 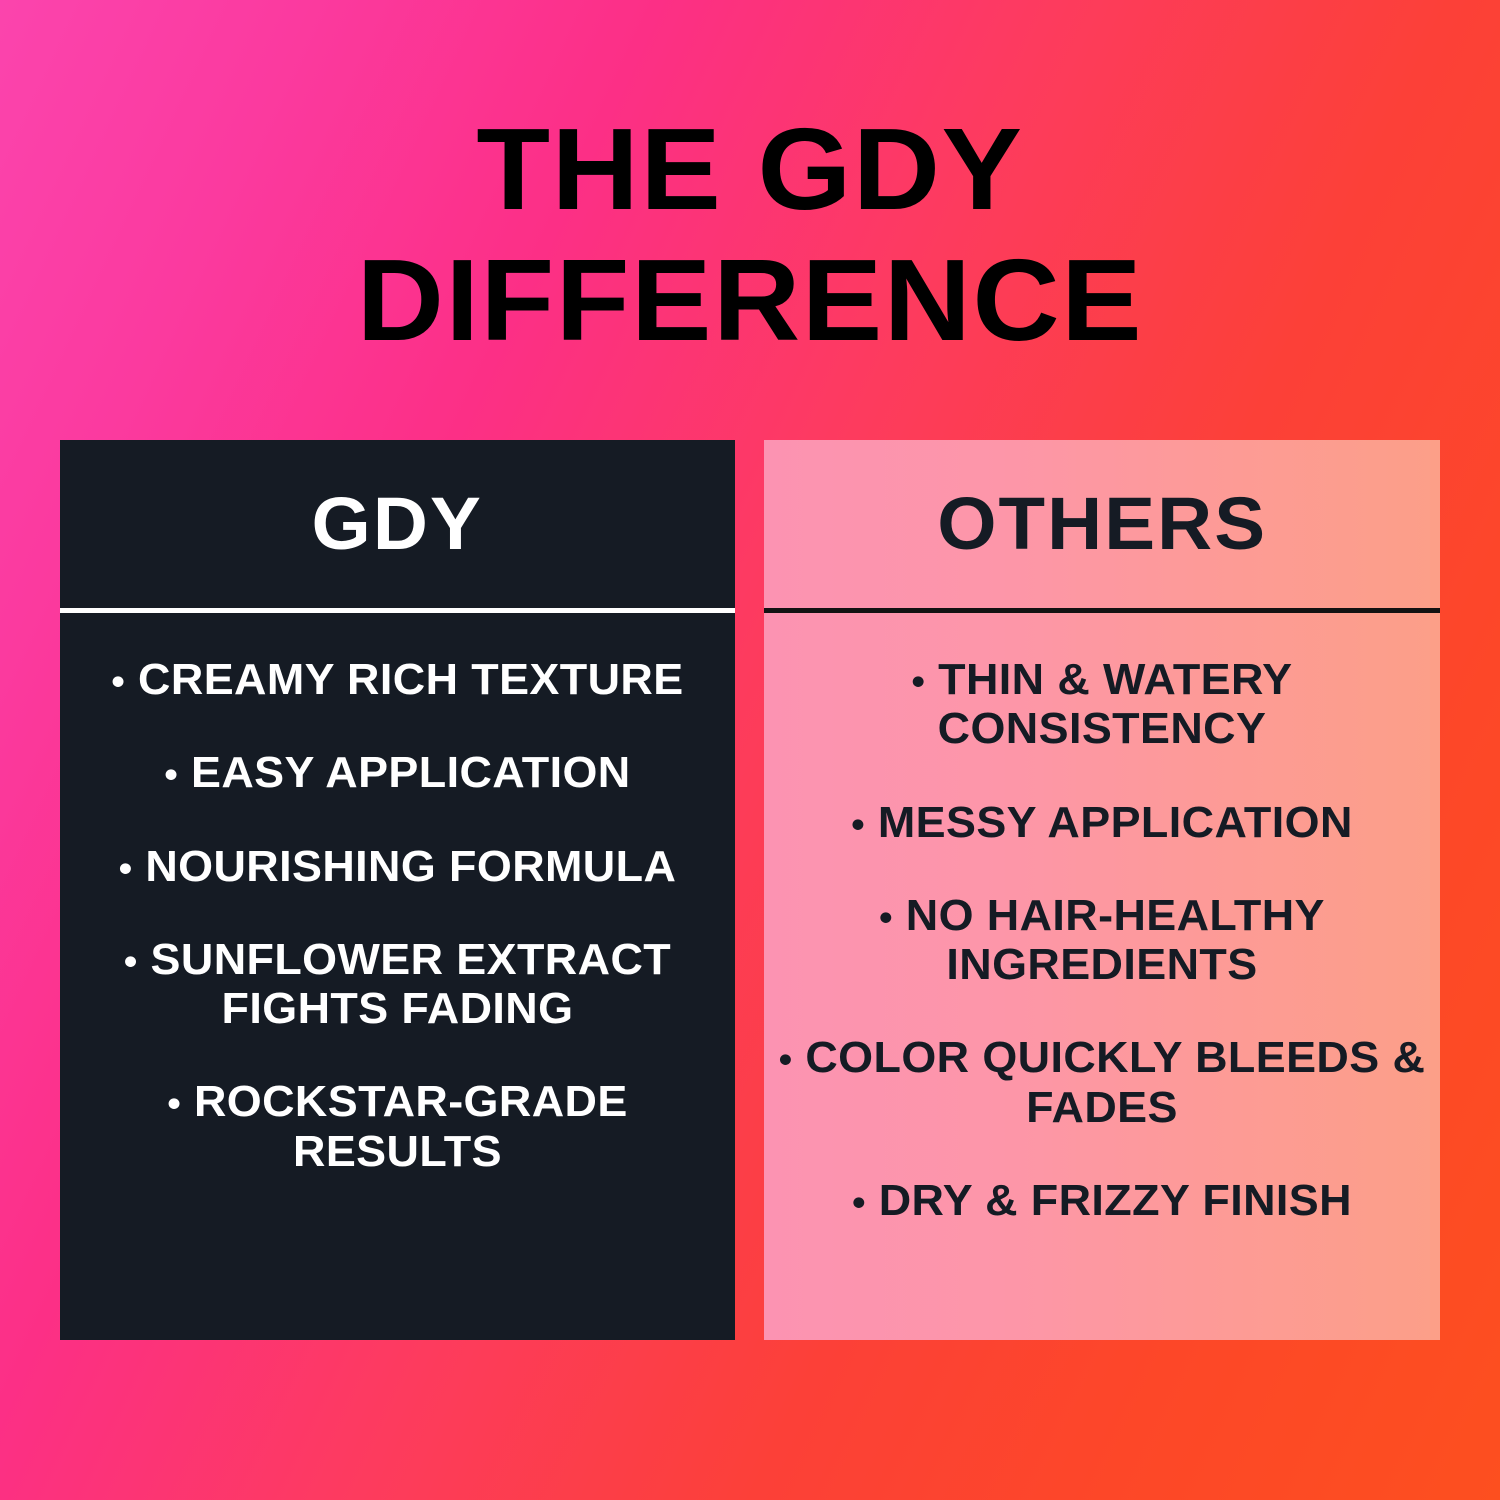 What do you see at coordinates (411, 679) in the screenshot?
I see `list-item-label: CREAMY RICH TEXTURE` at bounding box center [411, 679].